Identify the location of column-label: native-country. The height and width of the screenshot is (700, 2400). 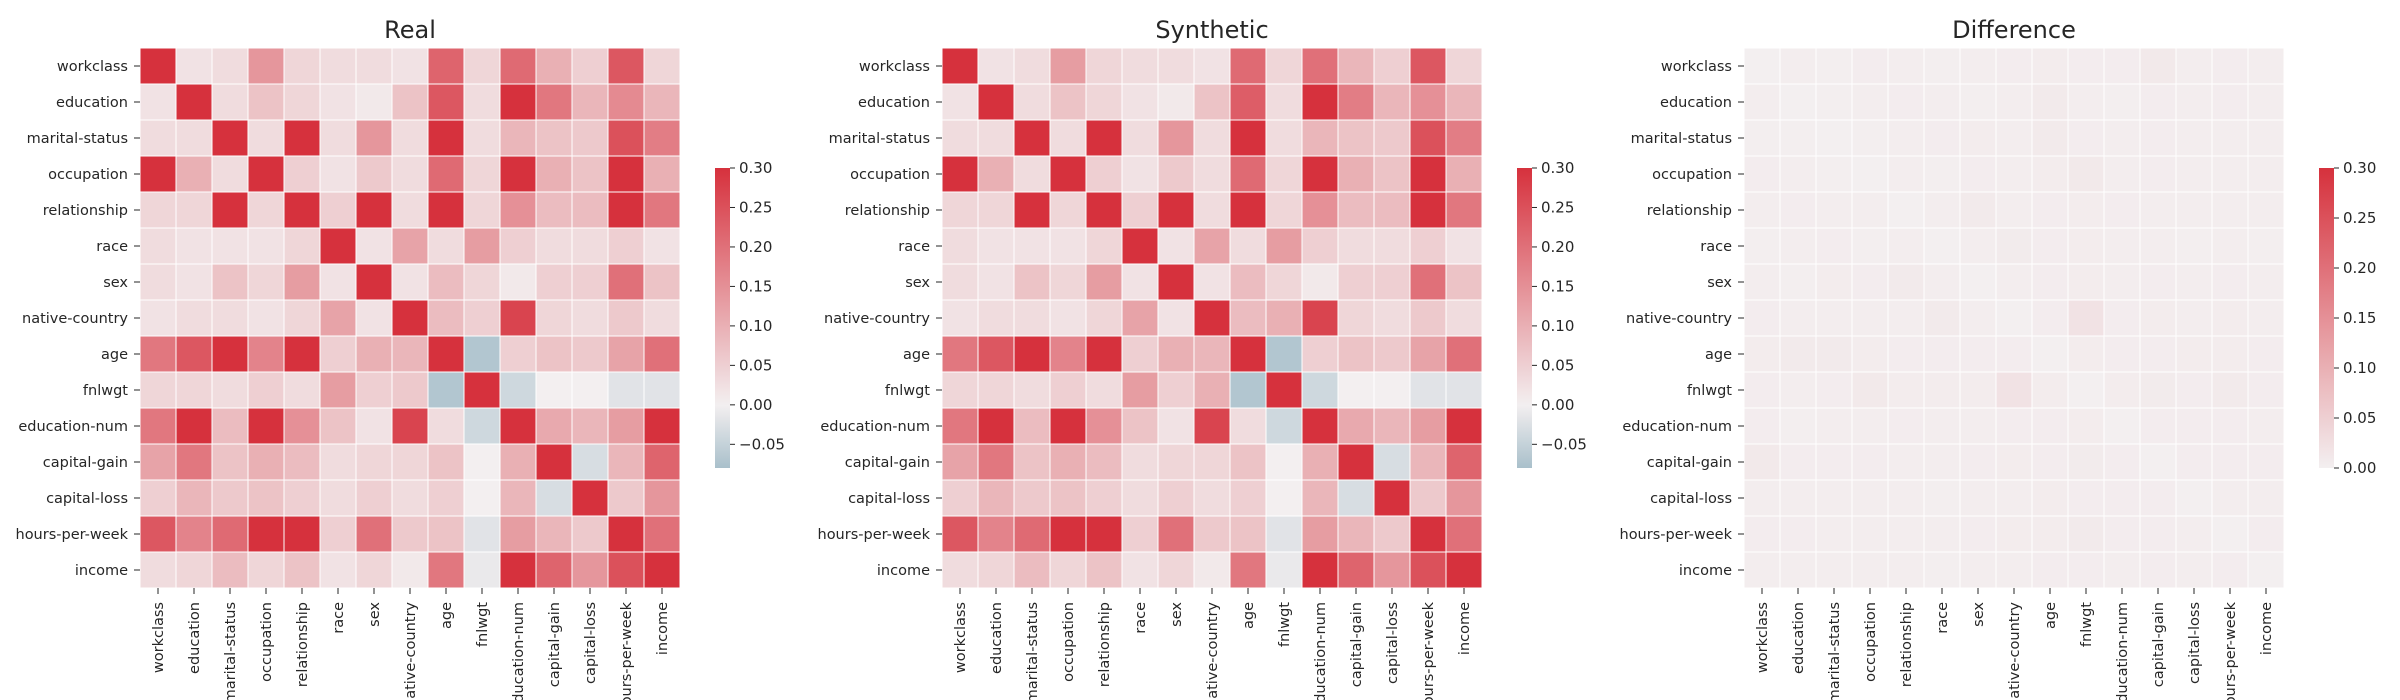
(2015, 651).